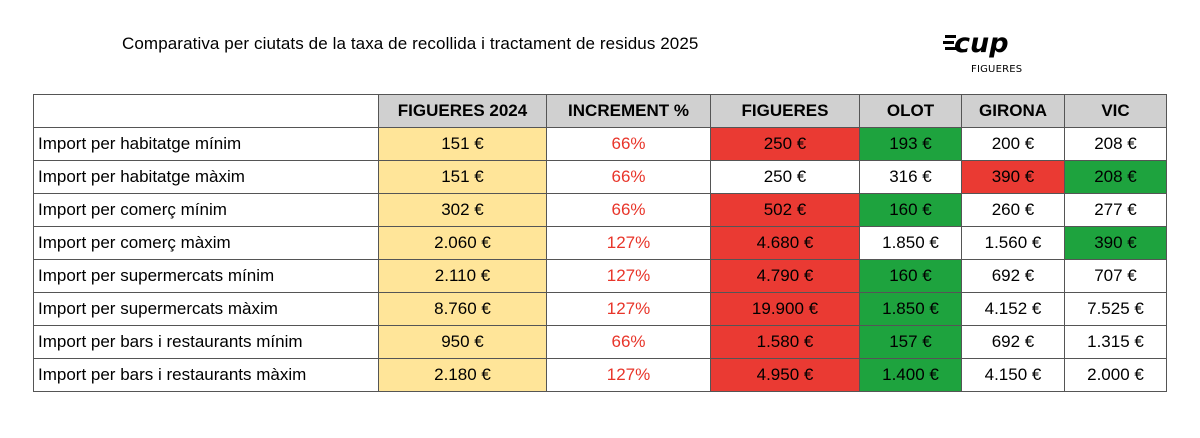  What do you see at coordinates (462, 309) in the screenshot?
I see `cell-figueres-2024: 8.760 €` at bounding box center [462, 309].